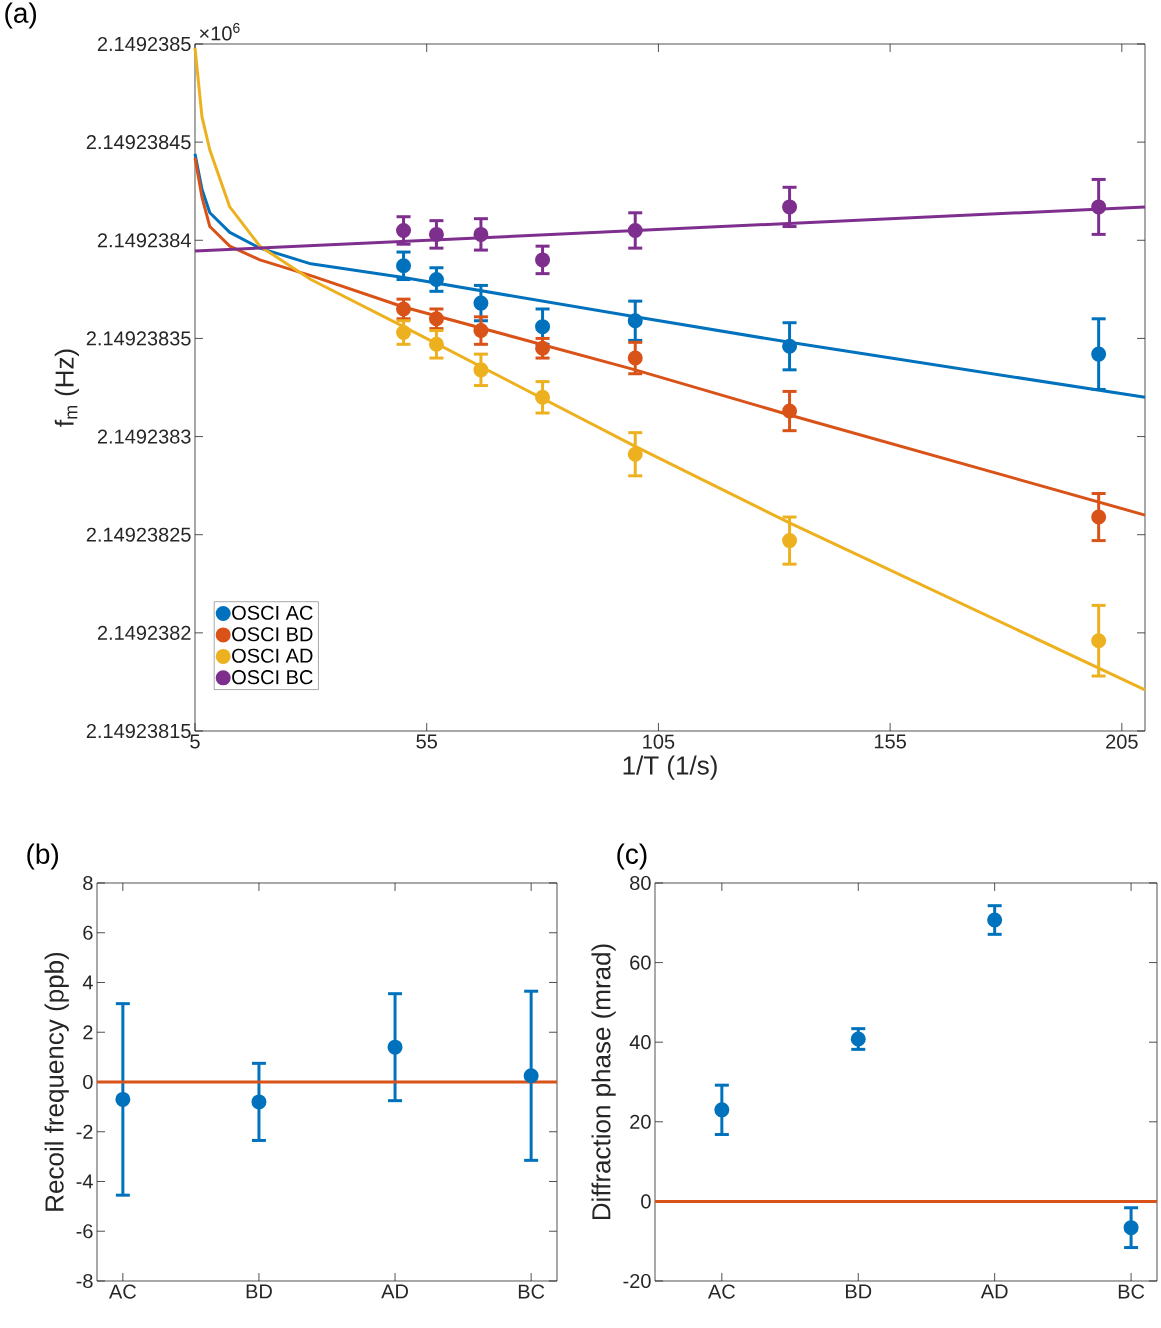  Describe the element at coordinates (88, 932) in the screenshot. I see `y-tick-label: 6` at that location.